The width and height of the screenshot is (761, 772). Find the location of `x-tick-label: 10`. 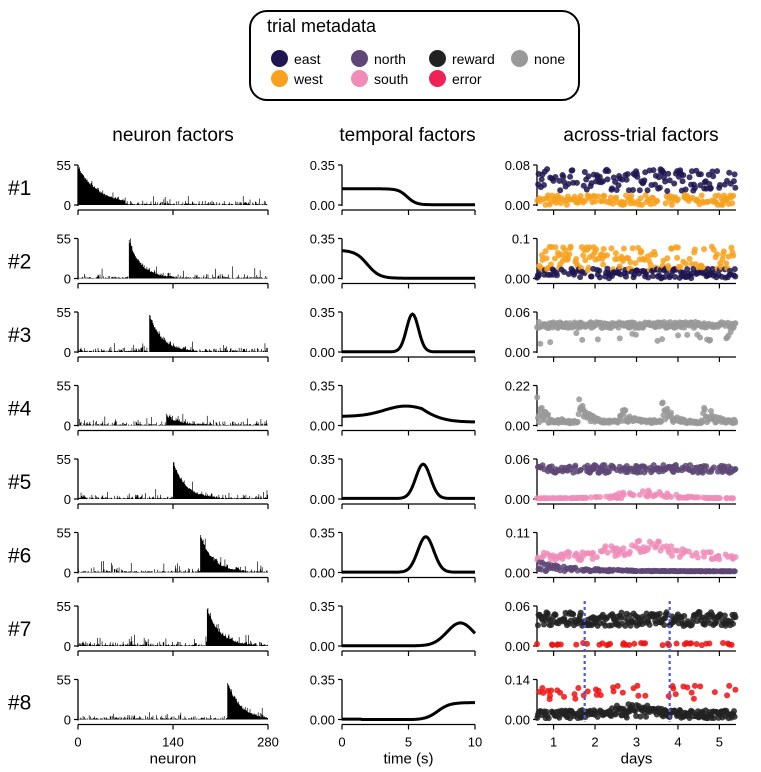

x-tick-label: 10 is located at coordinates (475, 742).